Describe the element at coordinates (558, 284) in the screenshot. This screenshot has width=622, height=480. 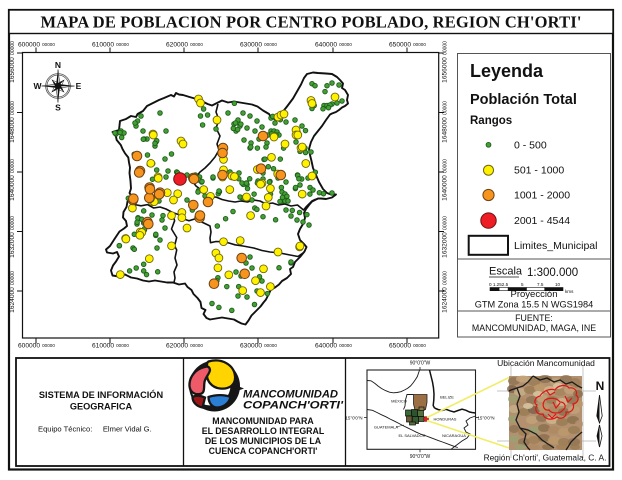
I see `svg-text: 10` at that location.